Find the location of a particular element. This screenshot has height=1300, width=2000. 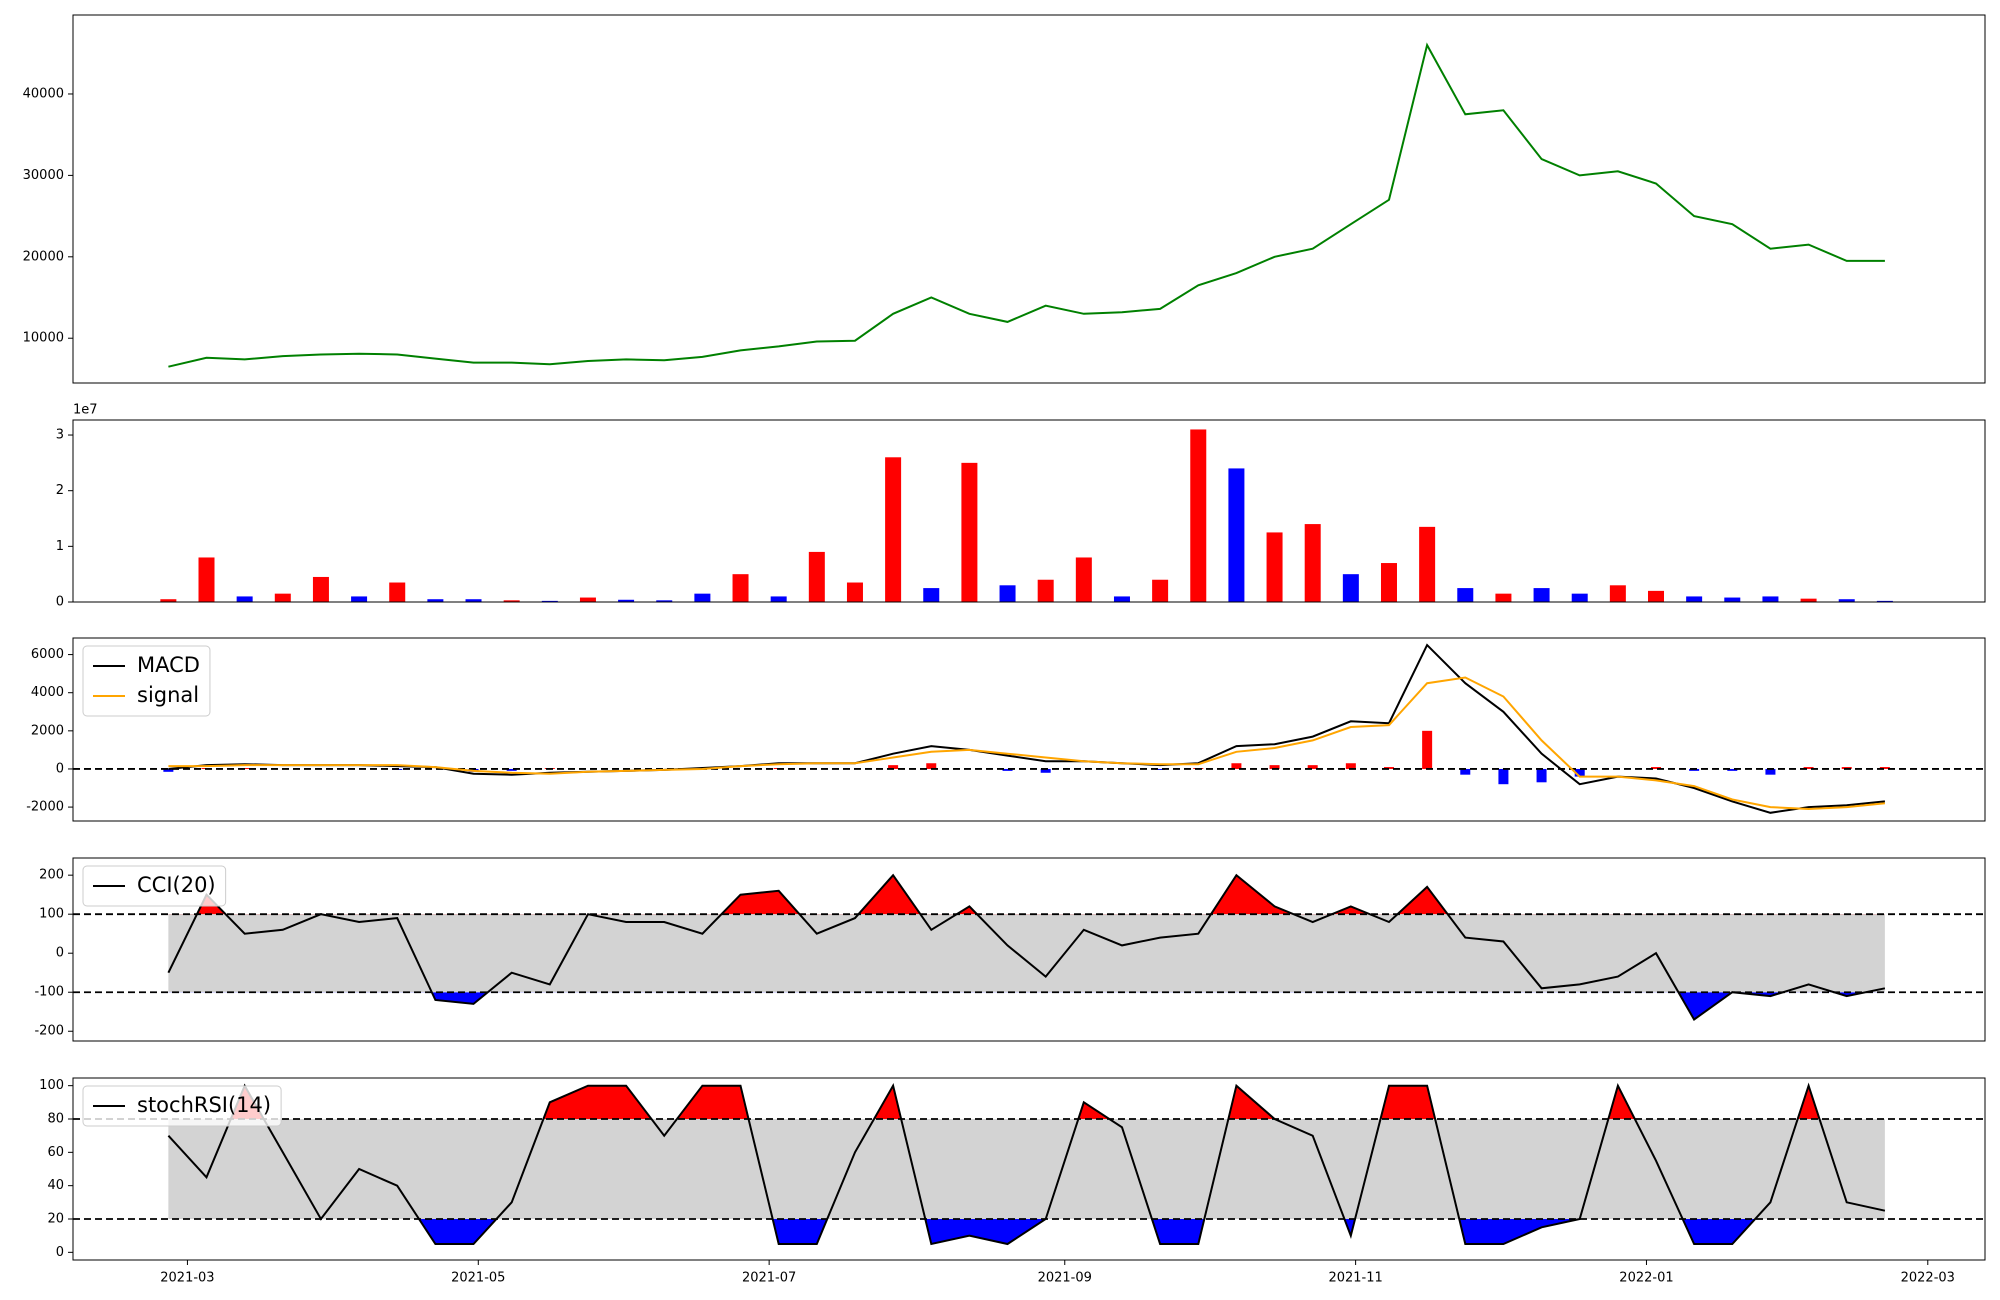

overbought-fill is located at coordinates (1026, 1102).